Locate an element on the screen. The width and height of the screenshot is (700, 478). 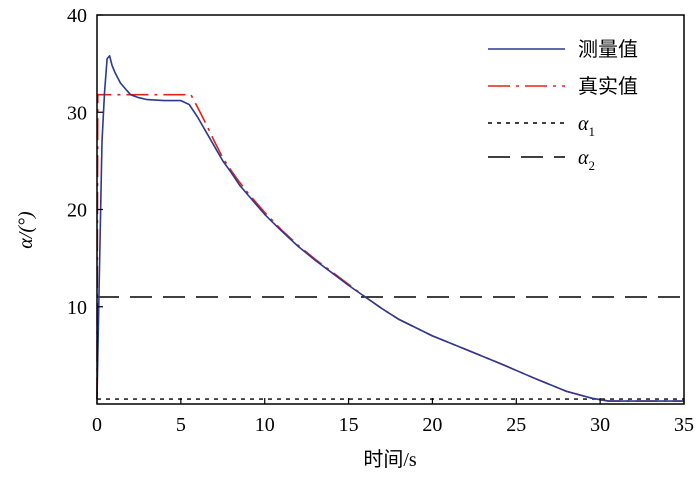
y-tick-label-3: 40 is located at coordinates (77, 16).